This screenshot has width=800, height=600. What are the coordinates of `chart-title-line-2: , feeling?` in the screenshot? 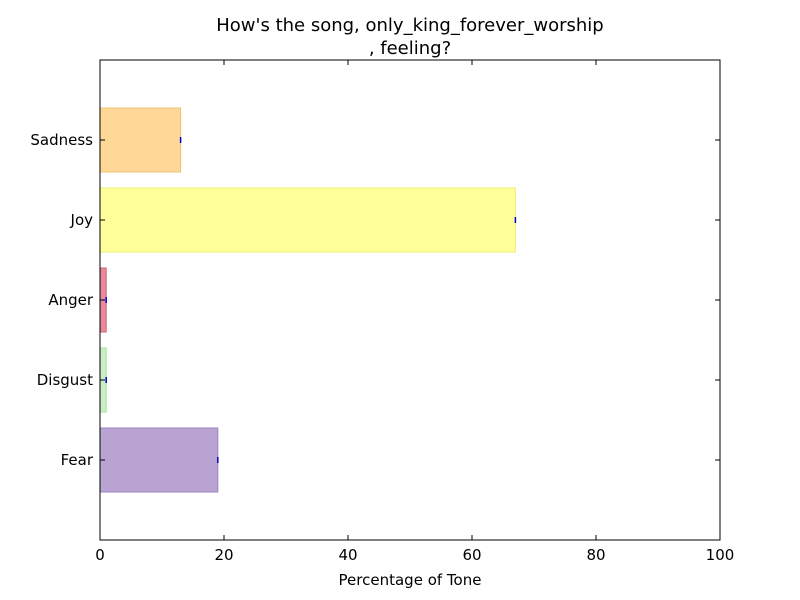 It's located at (410, 48).